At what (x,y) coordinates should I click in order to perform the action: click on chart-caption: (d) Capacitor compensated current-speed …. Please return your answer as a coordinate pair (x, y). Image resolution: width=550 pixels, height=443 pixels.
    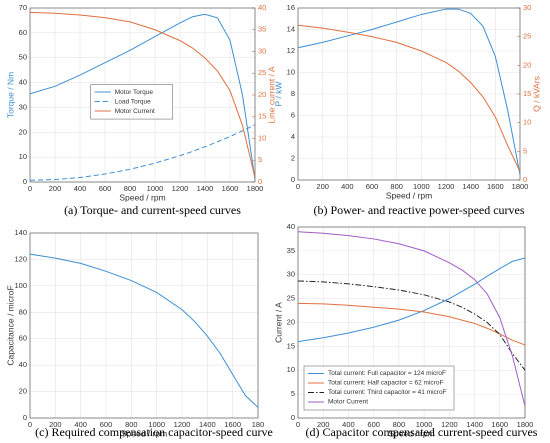
    Looking at the image, I should click on (422, 432).